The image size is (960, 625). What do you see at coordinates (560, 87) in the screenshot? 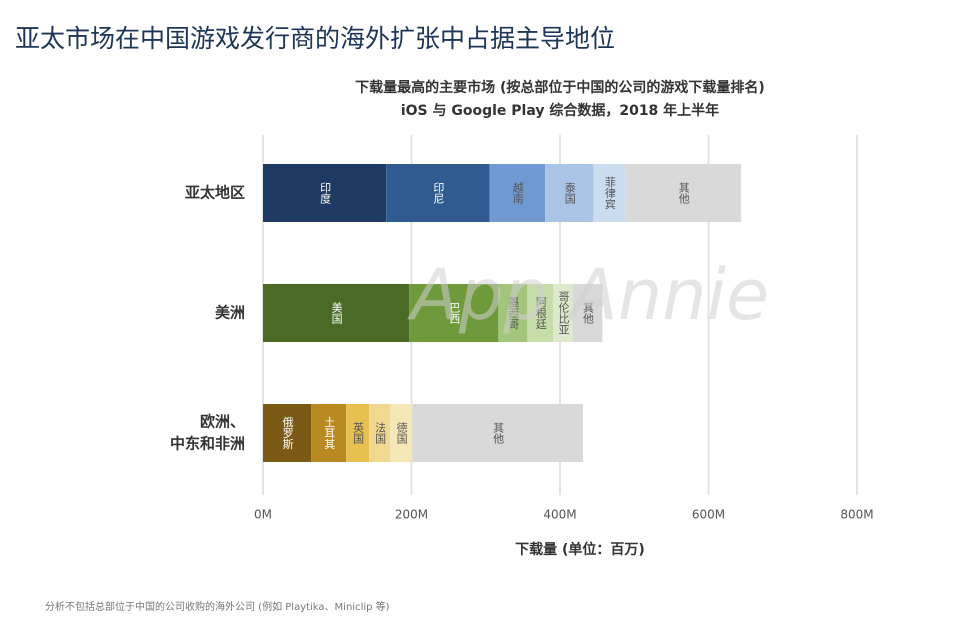
I see `chart-title: 下载量最高的主要市场 (按总部位于中国的公司的游戏下载量排名)` at bounding box center [560, 87].